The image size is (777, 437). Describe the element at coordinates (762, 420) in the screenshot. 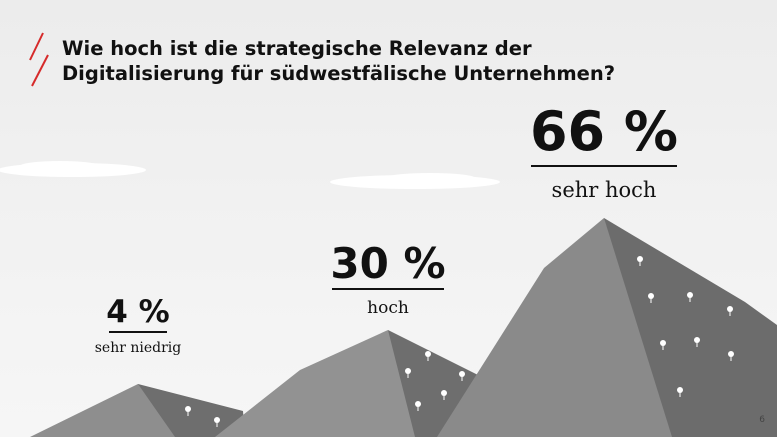

I see `page-number: 6` at that location.